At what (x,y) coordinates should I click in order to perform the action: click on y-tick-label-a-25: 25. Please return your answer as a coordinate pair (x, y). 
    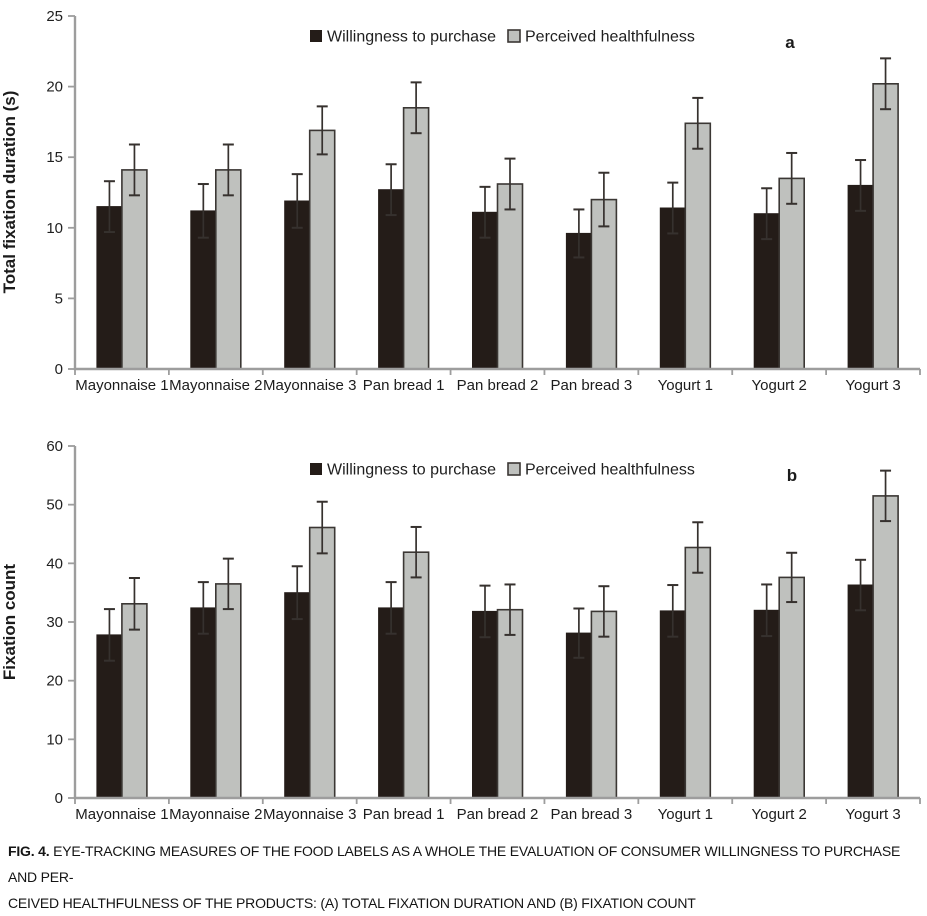
    Looking at the image, I should click on (54, 16).